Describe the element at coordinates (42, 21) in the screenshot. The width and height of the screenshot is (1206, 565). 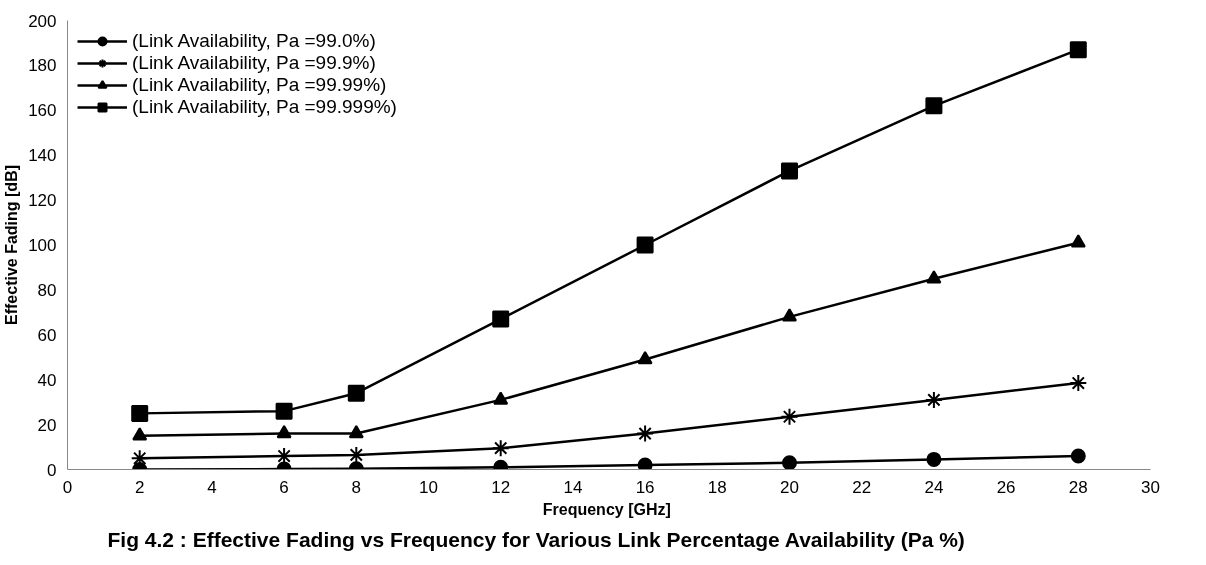
I see `y-tick-label: 200` at that location.